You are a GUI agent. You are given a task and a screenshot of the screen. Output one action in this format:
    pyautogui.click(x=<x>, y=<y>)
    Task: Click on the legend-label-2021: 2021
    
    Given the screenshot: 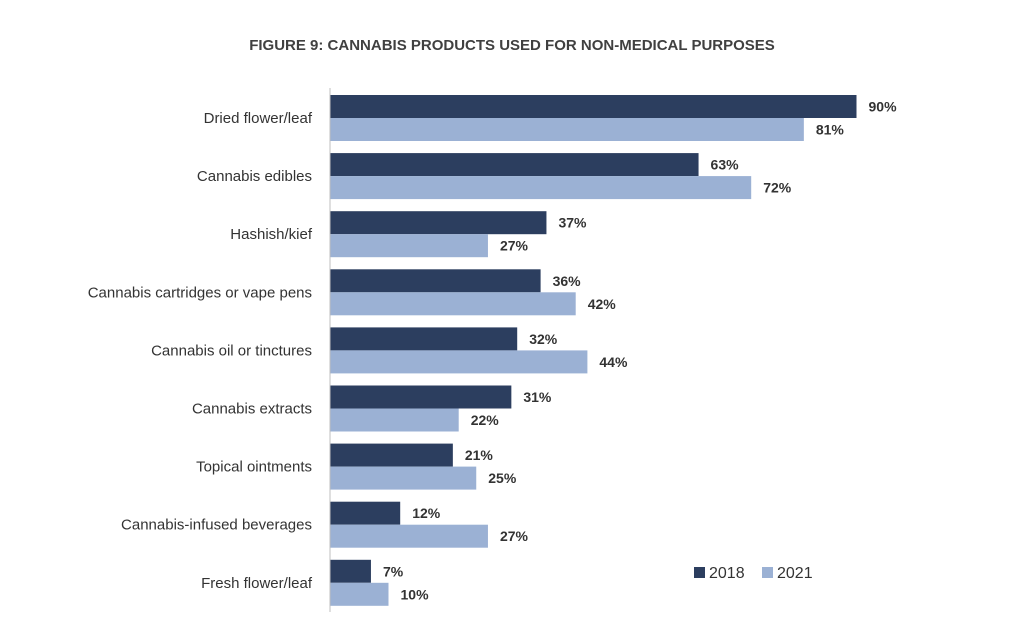 What is the action you would take?
    pyautogui.click(x=795, y=573)
    